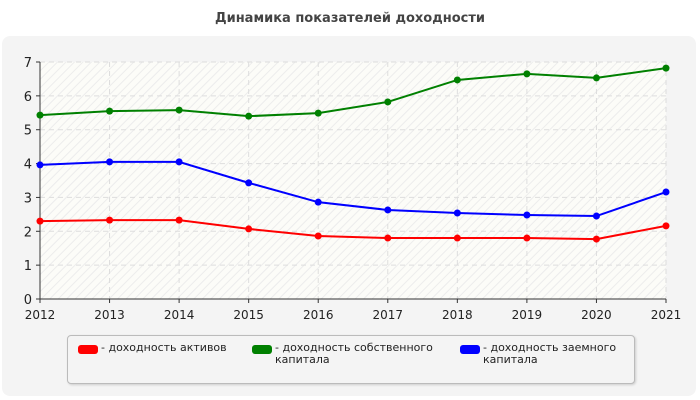  I want to click on y-tick-label: 2, so click(28, 232).